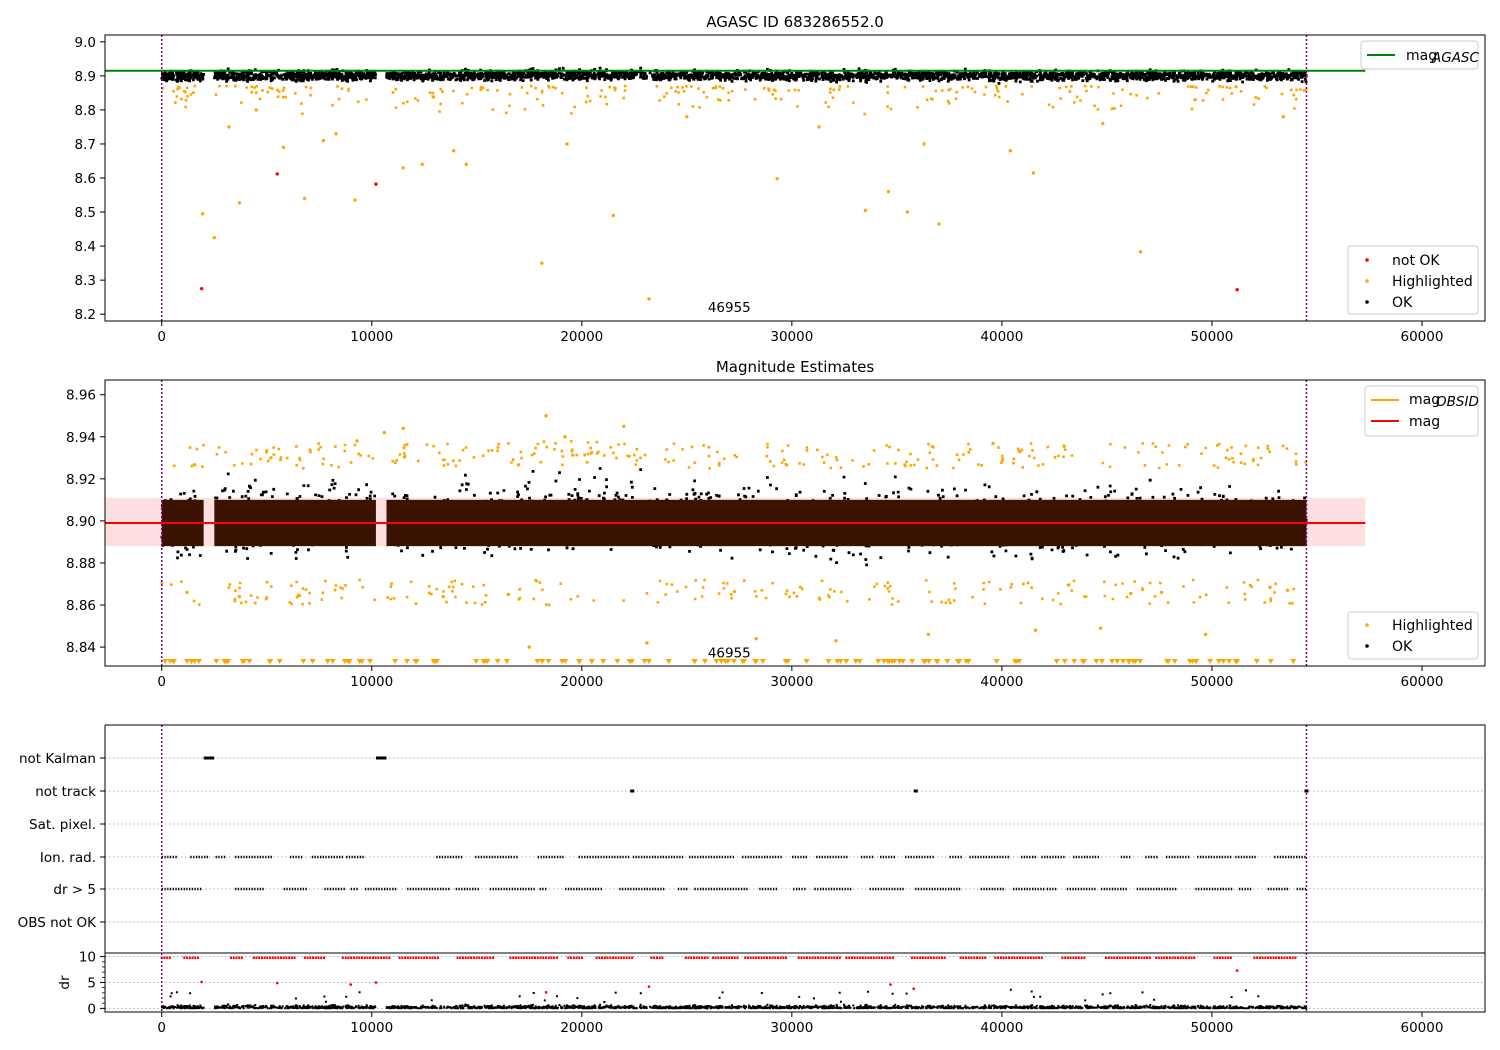 Image resolution: width=1500 pixels, height=1050 pixels. I want to click on panel-2-xtick-label: 50000, so click(1211, 682).